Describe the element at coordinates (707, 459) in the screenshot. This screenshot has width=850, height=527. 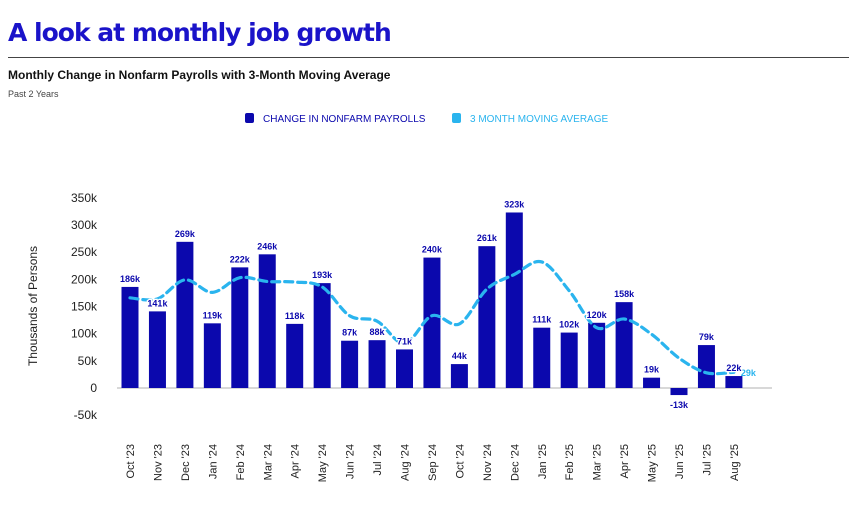
I see `x-tick-label: Jul '25` at that location.